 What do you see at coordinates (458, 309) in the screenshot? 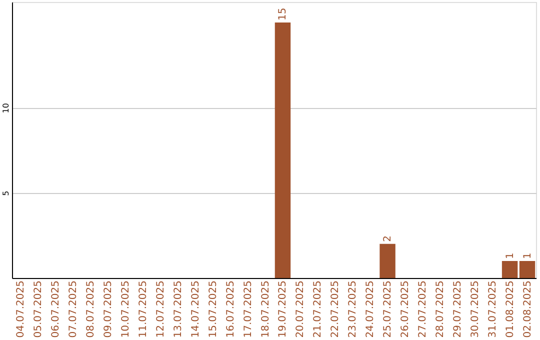
I see `x-tick-label: 29.07.2025` at bounding box center [458, 309].